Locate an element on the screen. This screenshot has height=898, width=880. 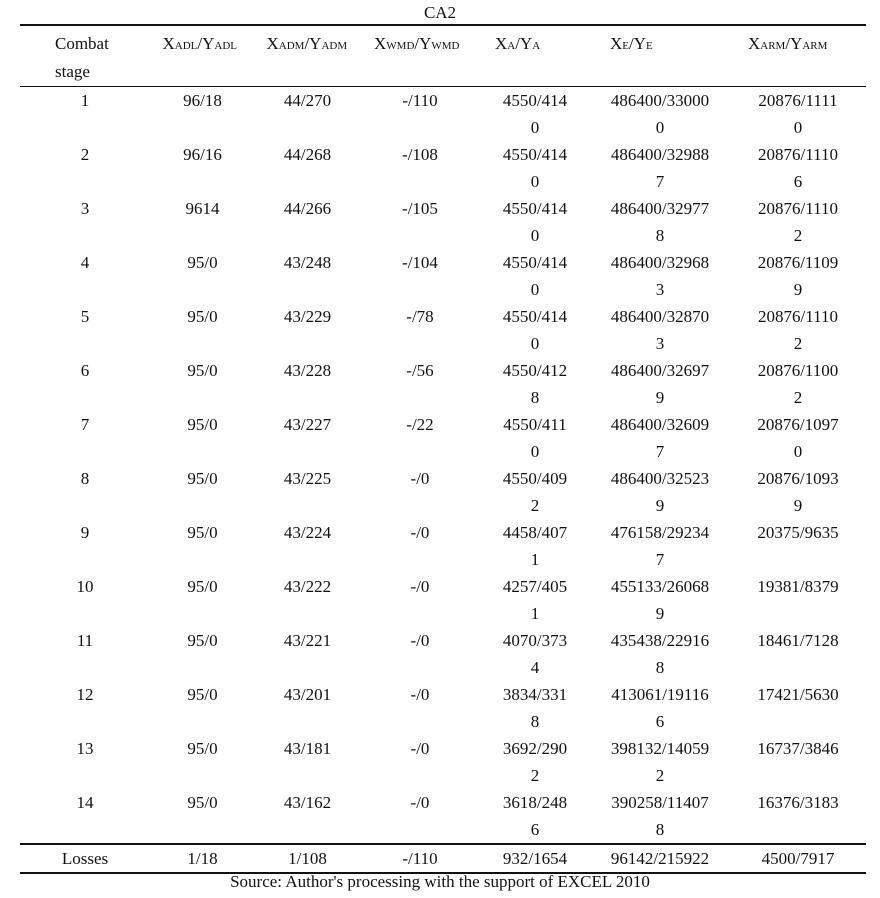
table-cell: 11 is located at coordinates (85, 654).